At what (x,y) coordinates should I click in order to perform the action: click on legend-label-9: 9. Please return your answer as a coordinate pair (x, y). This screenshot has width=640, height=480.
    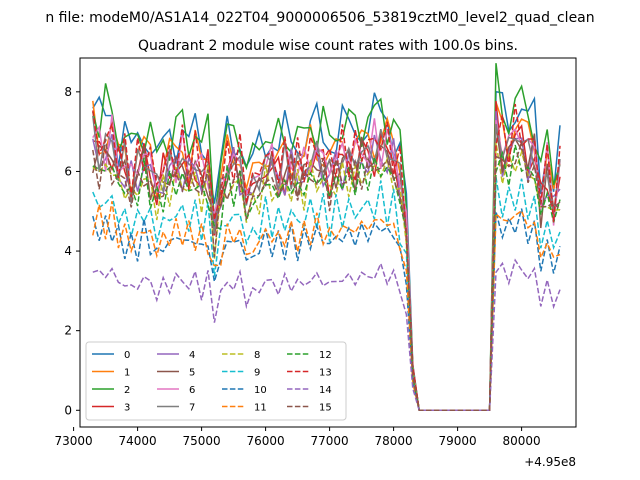
    Looking at the image, I should click on (257, 373).